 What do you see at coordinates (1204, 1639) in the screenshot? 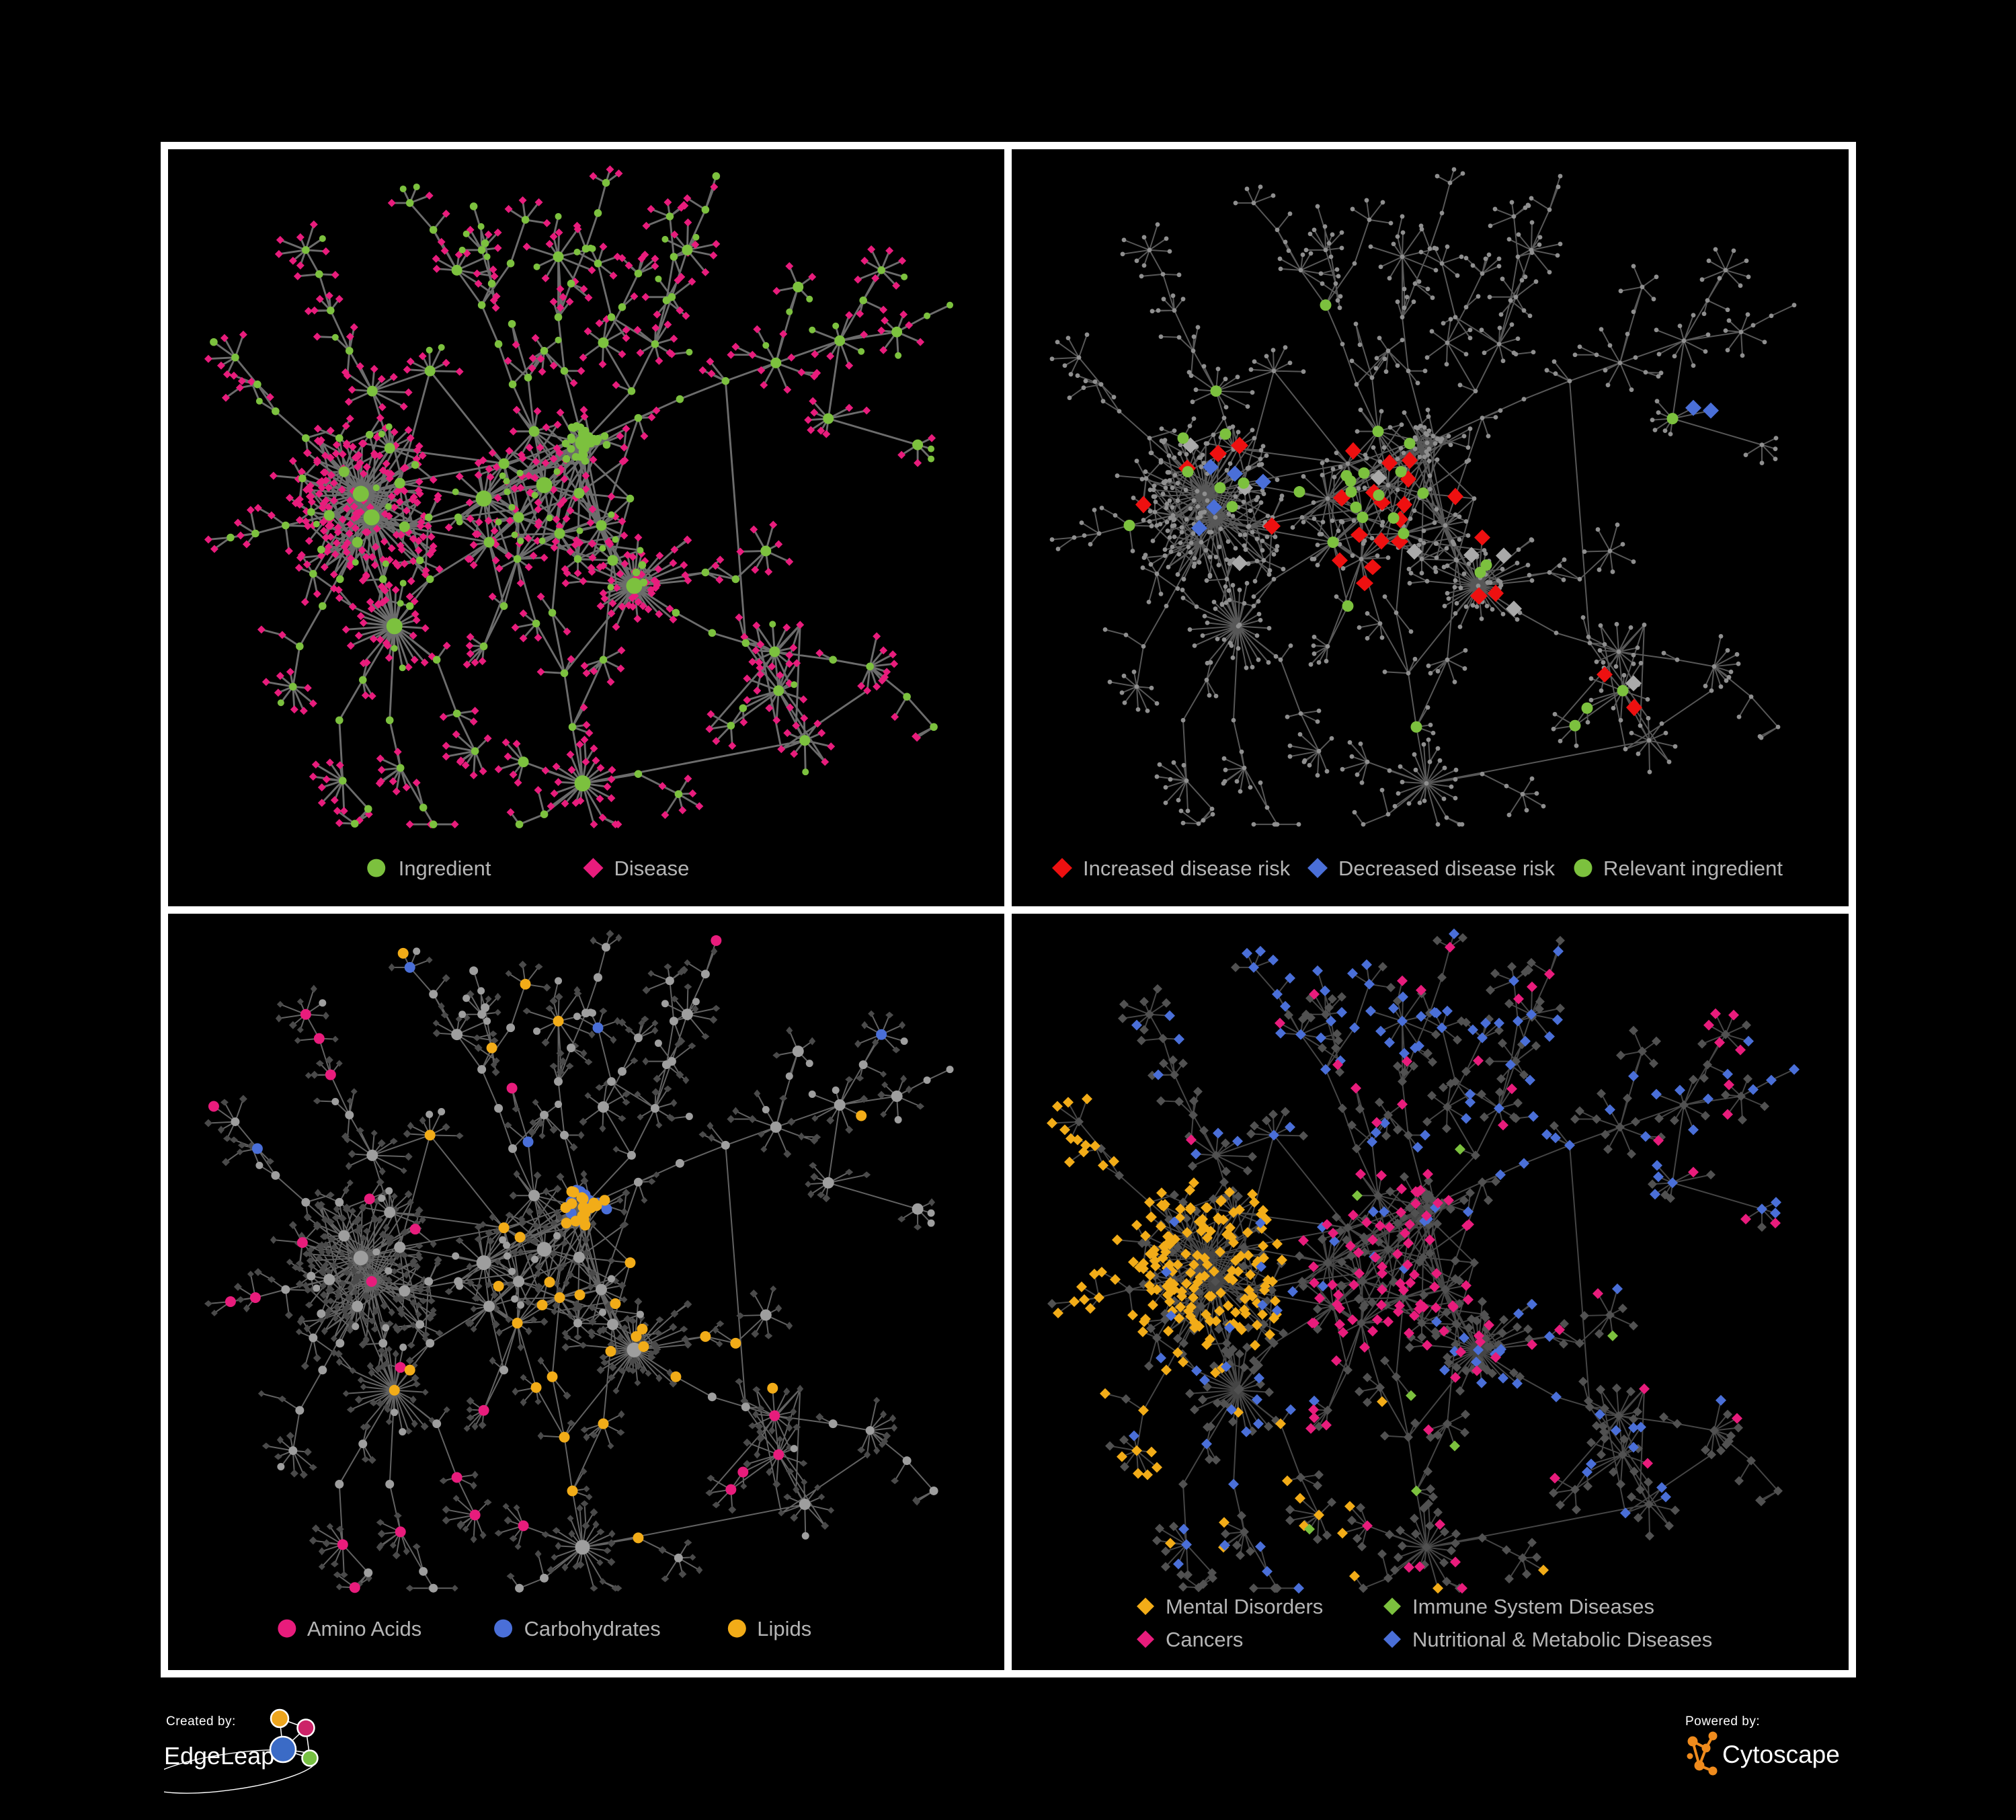
I see `svg-text: Cancers` at bounding box center [1204, 1639].